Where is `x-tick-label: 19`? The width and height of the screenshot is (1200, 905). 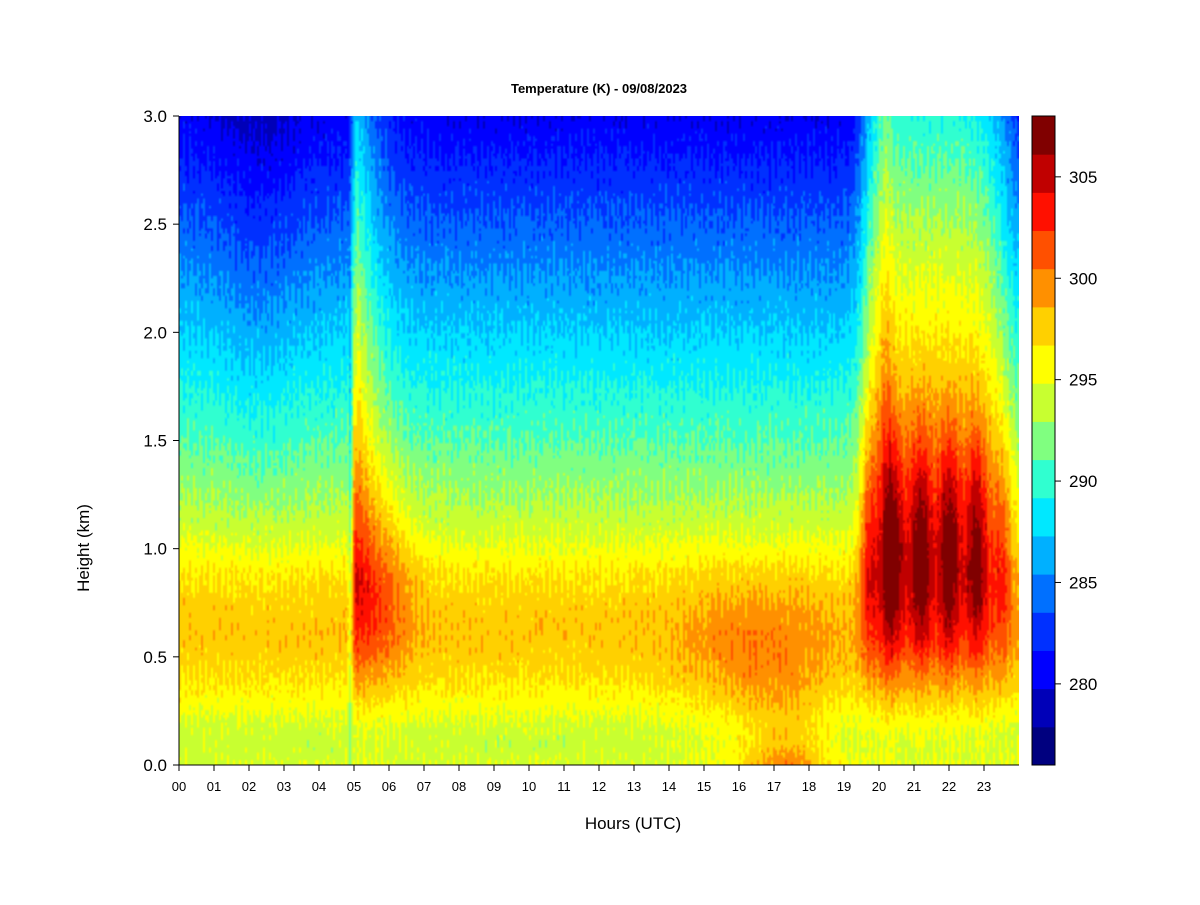 x-tick-label: 19 is located at coordinates (844, 786).